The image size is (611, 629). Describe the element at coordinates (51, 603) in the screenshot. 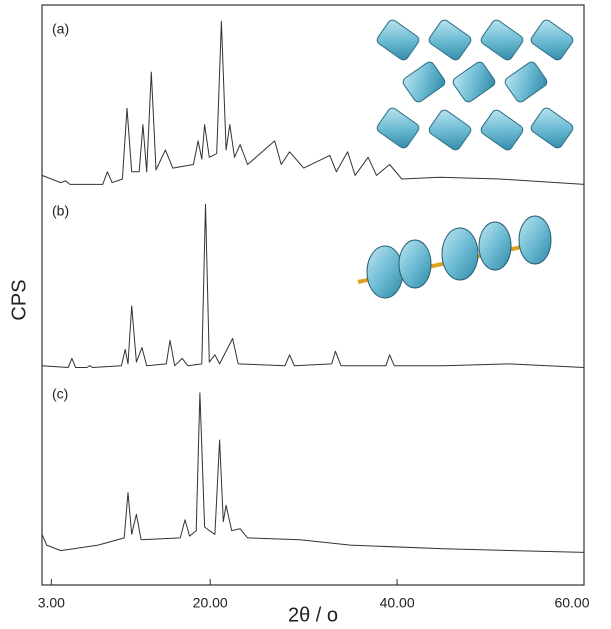

I see `x-tick-label: 3.00` at that location.